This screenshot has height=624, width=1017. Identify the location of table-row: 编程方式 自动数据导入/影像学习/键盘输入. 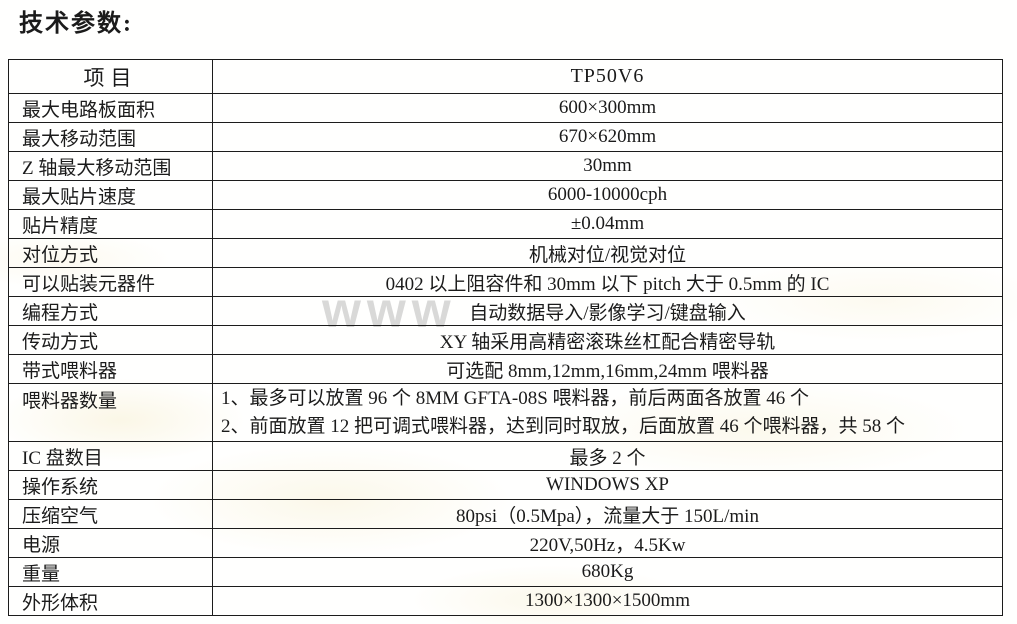
(505, 311).